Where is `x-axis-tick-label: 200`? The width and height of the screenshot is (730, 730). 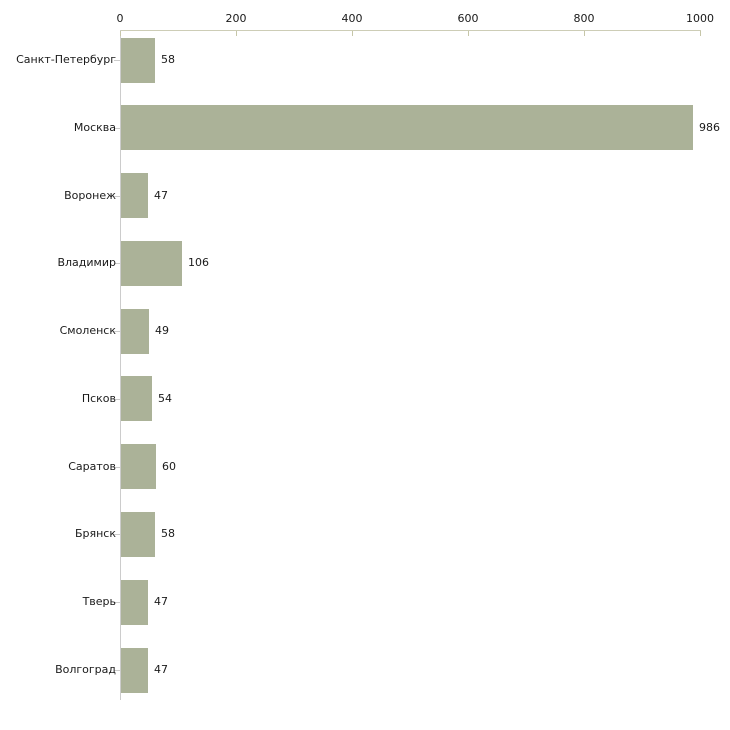 x-axis-tick-label: 200 is located at coordinates (236, 18).